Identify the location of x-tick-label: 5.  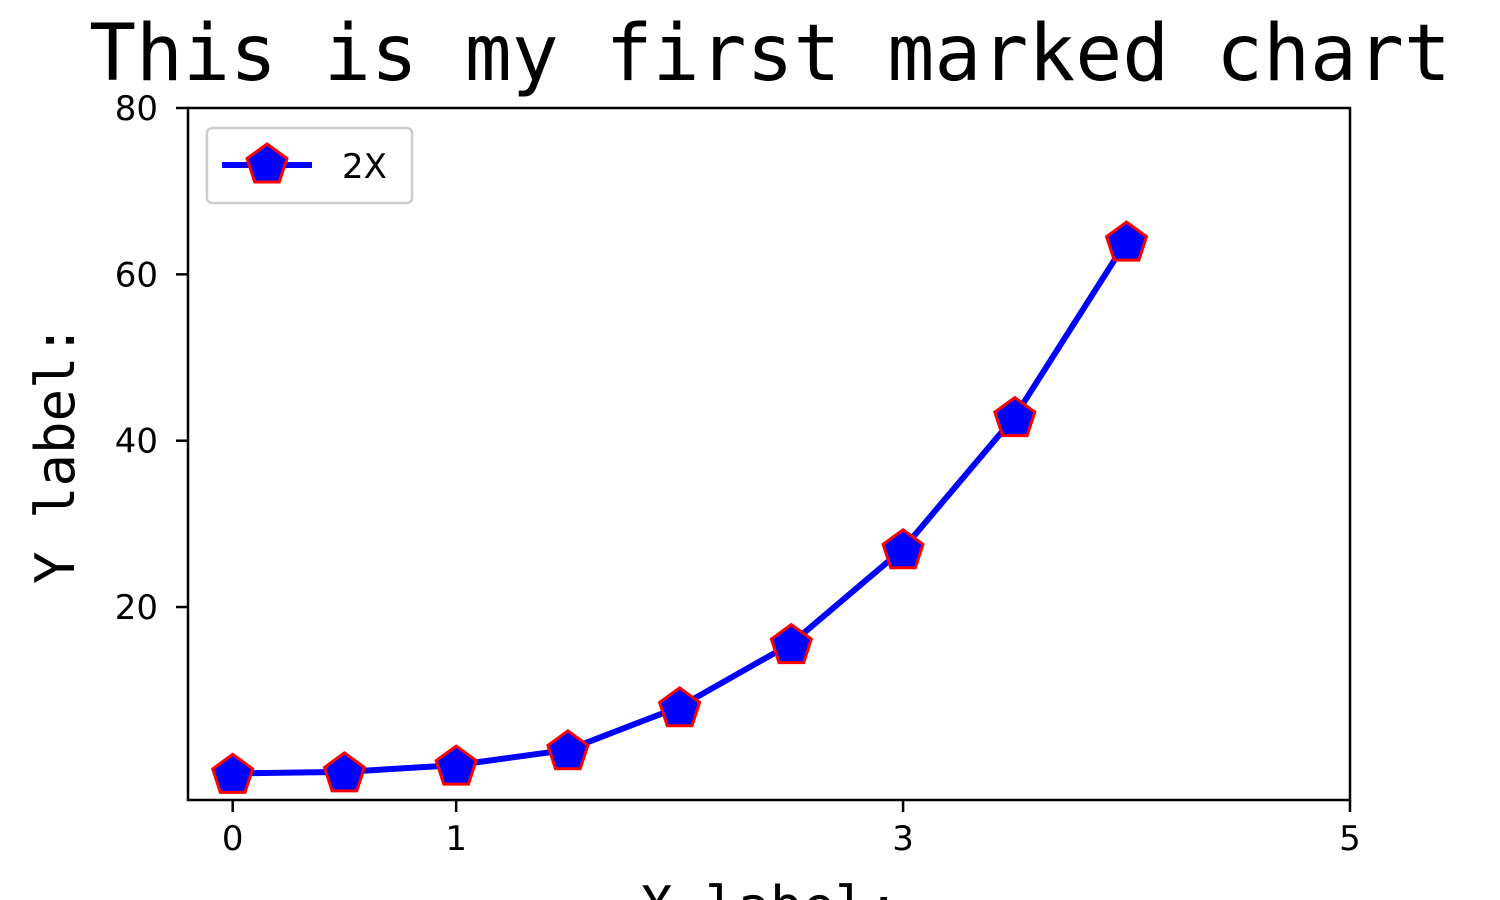
(1350, 839).